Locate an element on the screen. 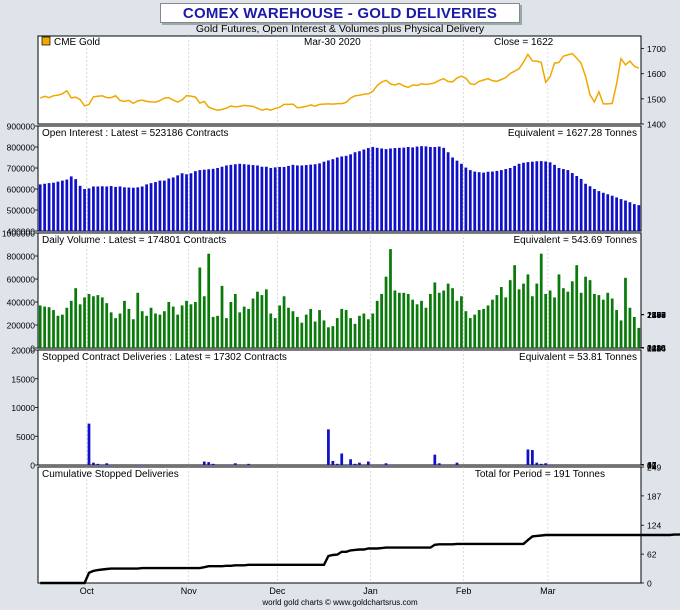  daily_volume-label: Daily Volume : Latest = 174801 Contracts is located at coordinates (134, 240).